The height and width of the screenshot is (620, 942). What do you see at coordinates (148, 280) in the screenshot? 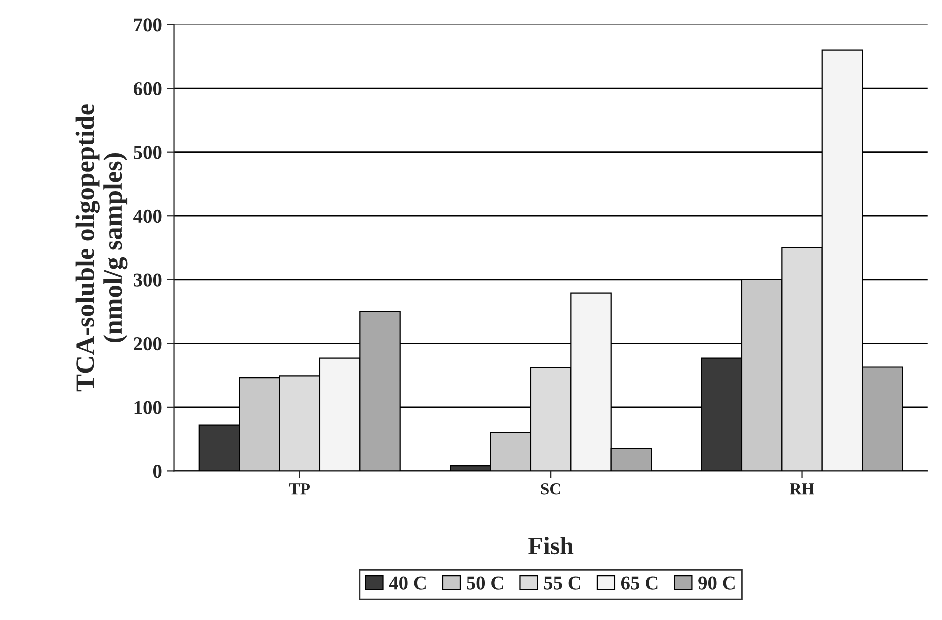
I see `y-tick-label: 300` at bounding box center [148, 280].